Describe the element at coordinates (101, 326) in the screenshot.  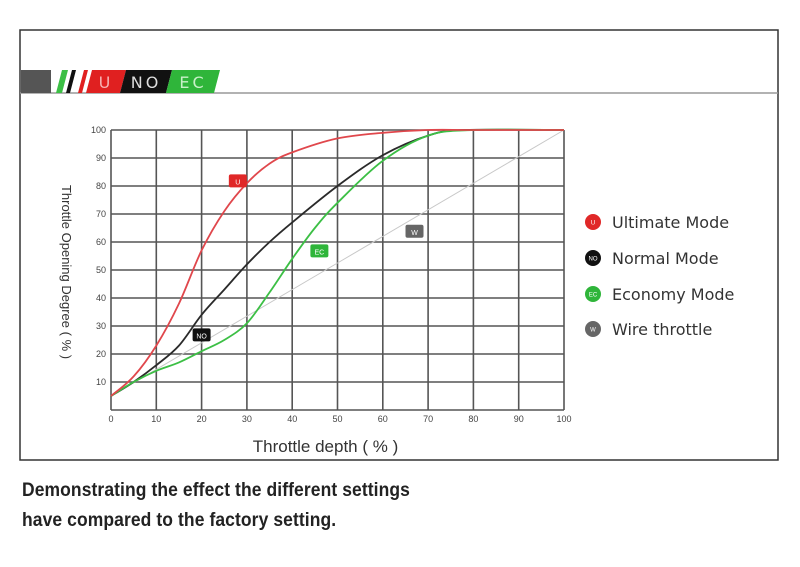
I see `y-tick-label: 30` at that location.